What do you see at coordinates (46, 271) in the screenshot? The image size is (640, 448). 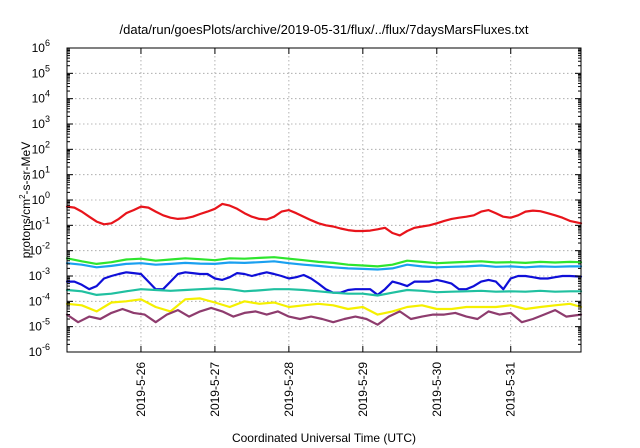 I see `y-tick-exponent: -3` at bounding box center [46, 271].